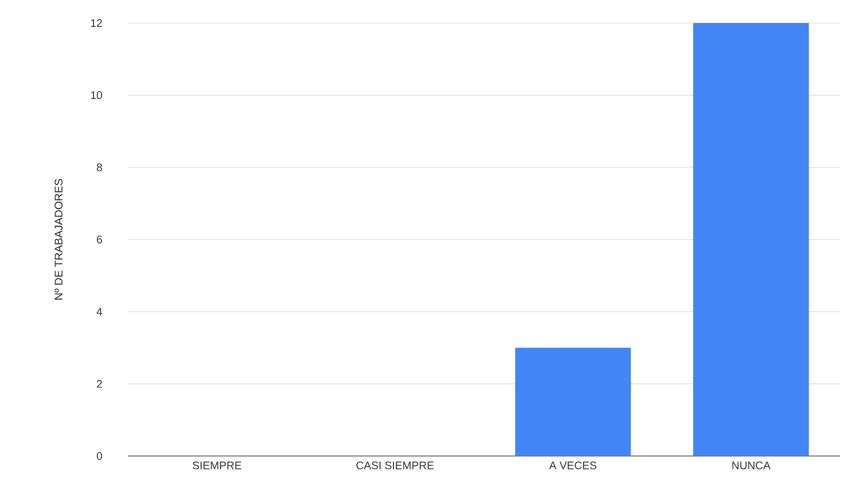 Image resolution: width=849 pixels, height=482 pixels. What do you see at coordinates (99, 167) in the screenshot?
I see `y-tick-label: 8` at bounding box center [99, 167].